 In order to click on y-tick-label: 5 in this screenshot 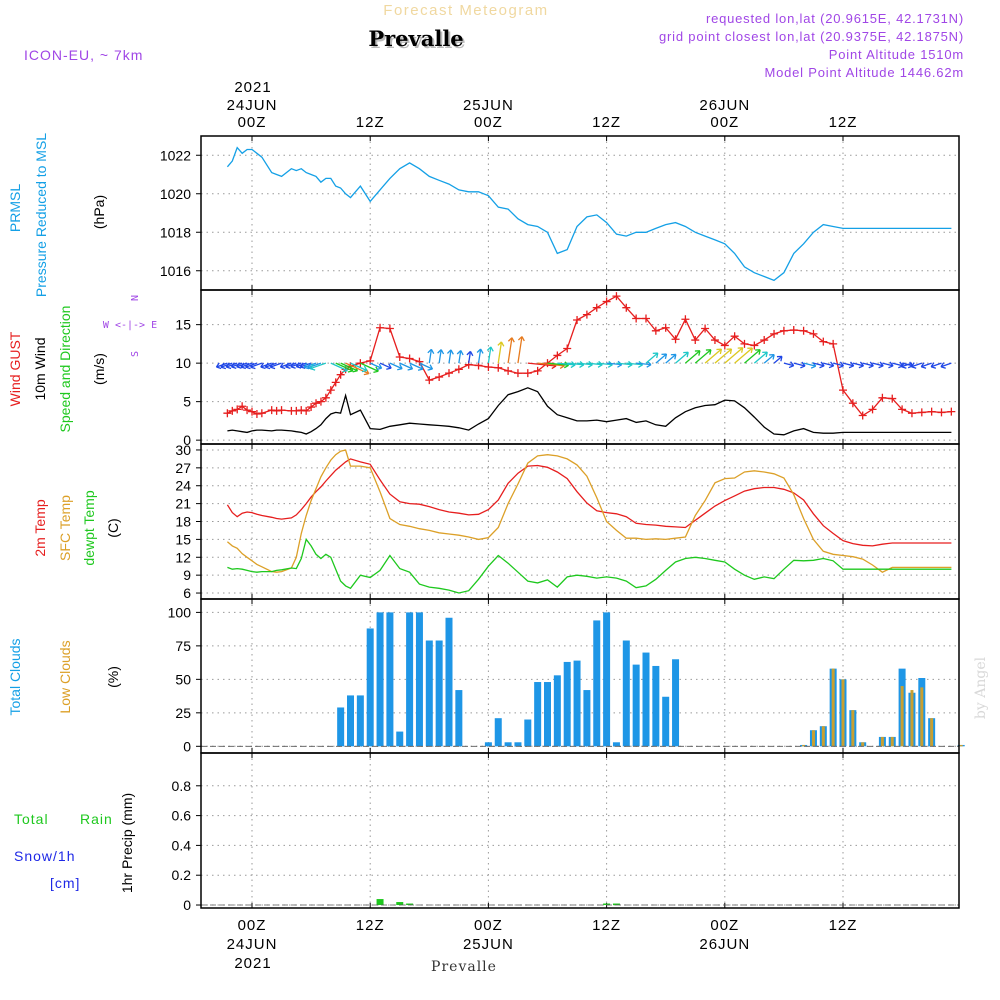, I will do `click(187, 402)`.